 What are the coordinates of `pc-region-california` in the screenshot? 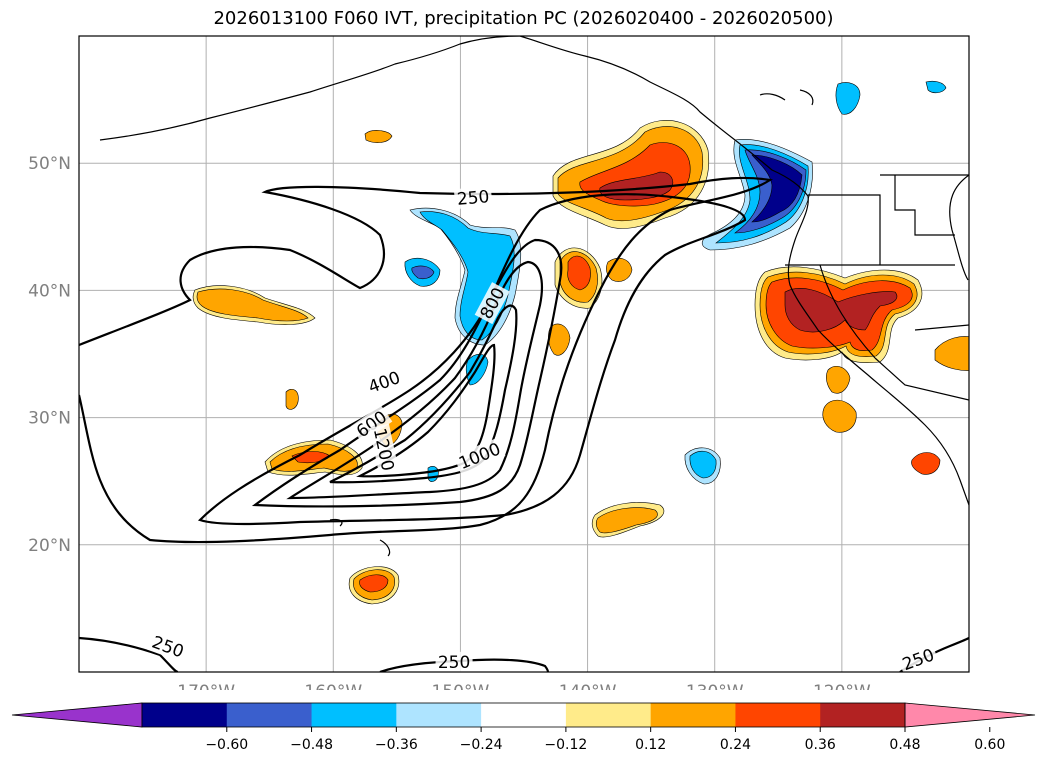 It's located at (861, 370).